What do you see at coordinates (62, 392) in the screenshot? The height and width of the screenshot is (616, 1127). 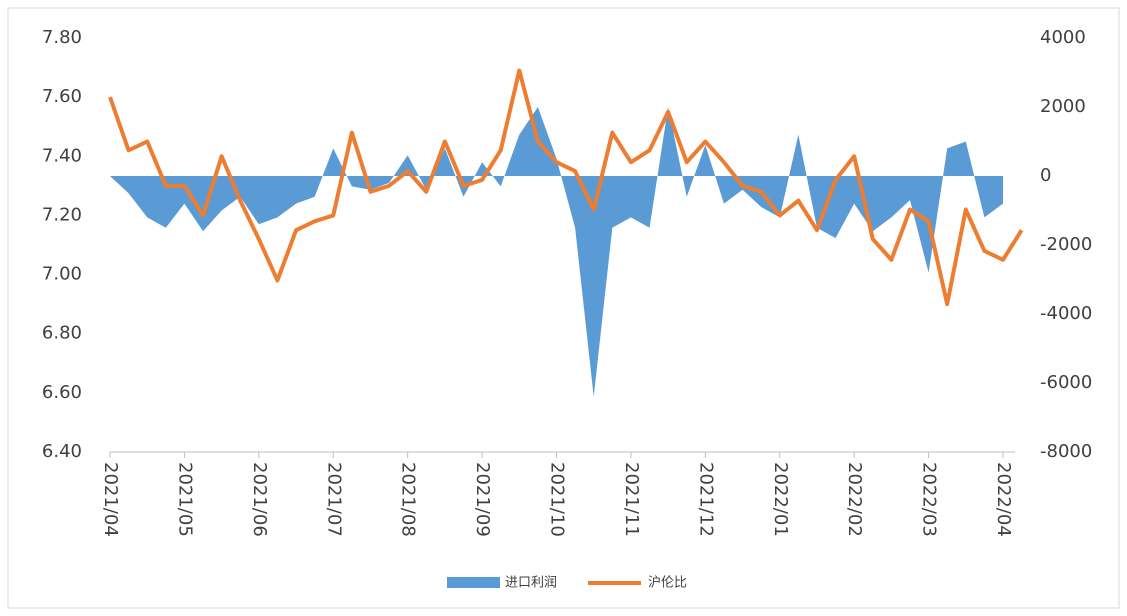 I see `y-tick-label: 6.60` at bounding box center [62, 392].